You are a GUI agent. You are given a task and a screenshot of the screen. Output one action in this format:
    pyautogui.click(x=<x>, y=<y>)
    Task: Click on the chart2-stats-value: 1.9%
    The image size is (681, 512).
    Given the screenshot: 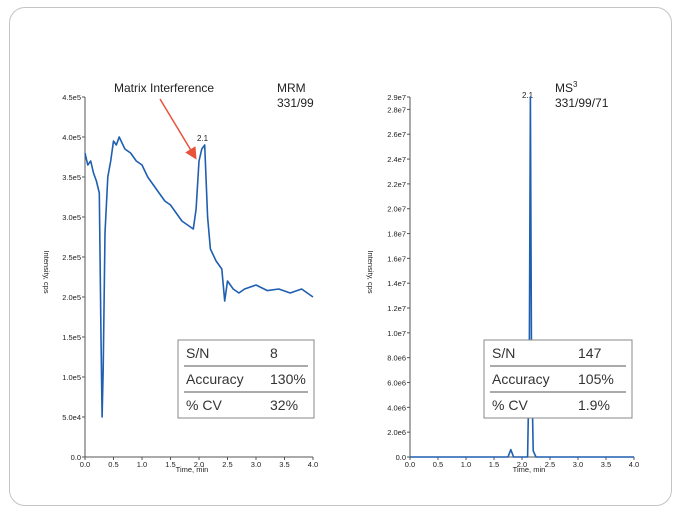 What is the action you would take?
    pyautogui.click(x=594, y=405)
    